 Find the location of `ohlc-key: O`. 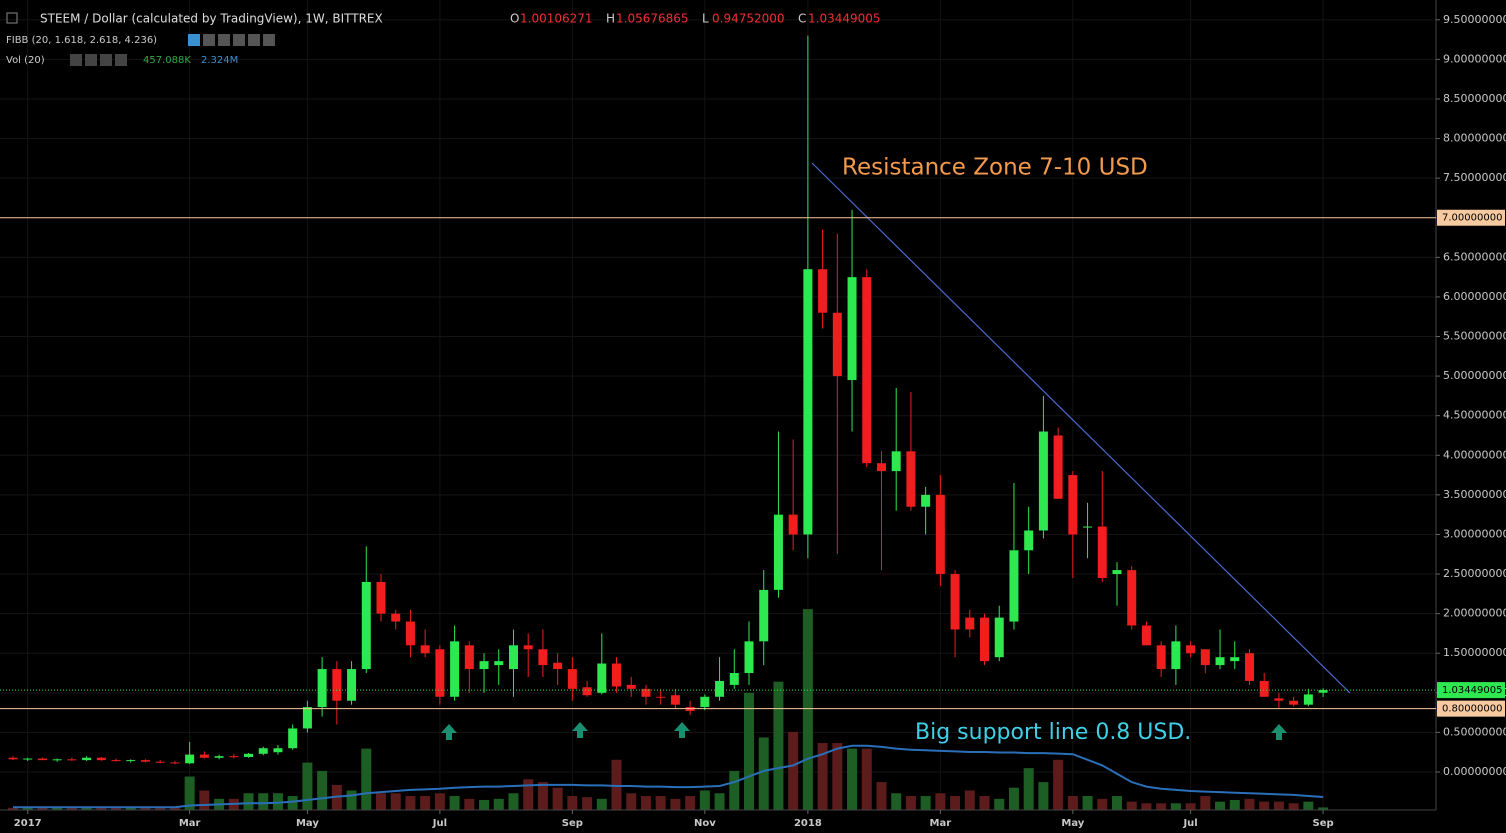

ohlc-key: O is located at coordinates (514, 19).